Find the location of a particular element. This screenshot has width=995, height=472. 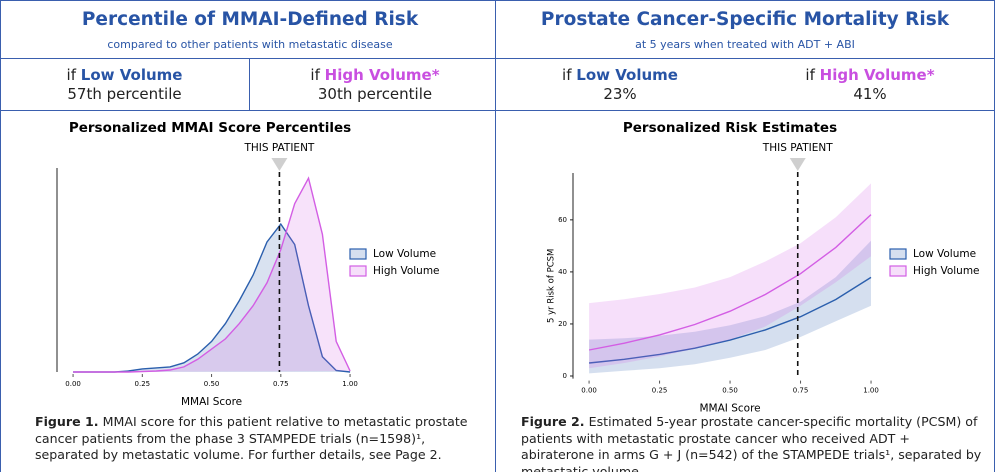

result-cell: if Low Volume 57th percentile is located at coordinates (125, 85).